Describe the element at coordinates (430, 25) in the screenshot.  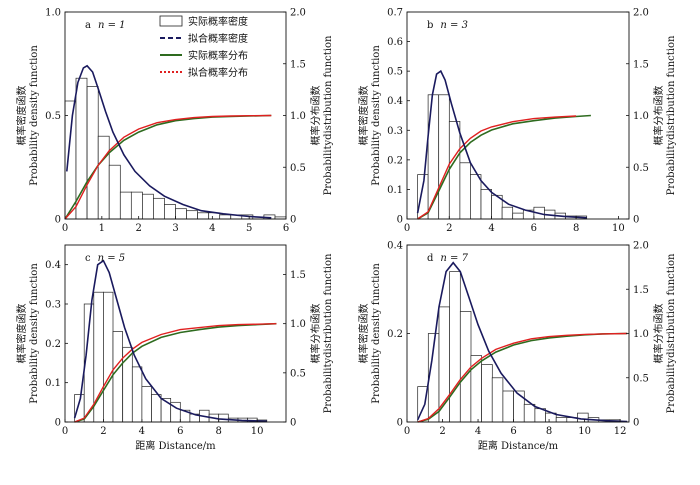
I see `panel-letter: b` at that location.